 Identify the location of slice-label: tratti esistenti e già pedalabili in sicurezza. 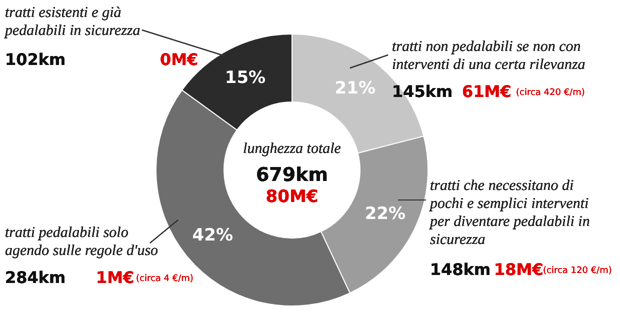
(72, 22).